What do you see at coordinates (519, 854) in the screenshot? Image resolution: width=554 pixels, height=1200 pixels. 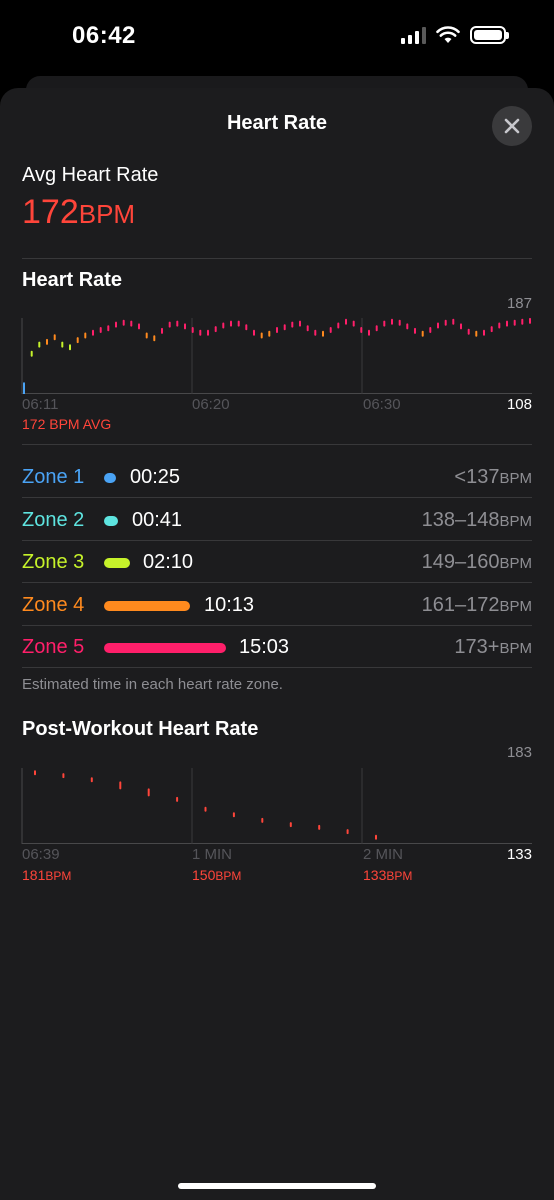 I see `pw-y-min-label: 133` at bounding box center [519, 854].